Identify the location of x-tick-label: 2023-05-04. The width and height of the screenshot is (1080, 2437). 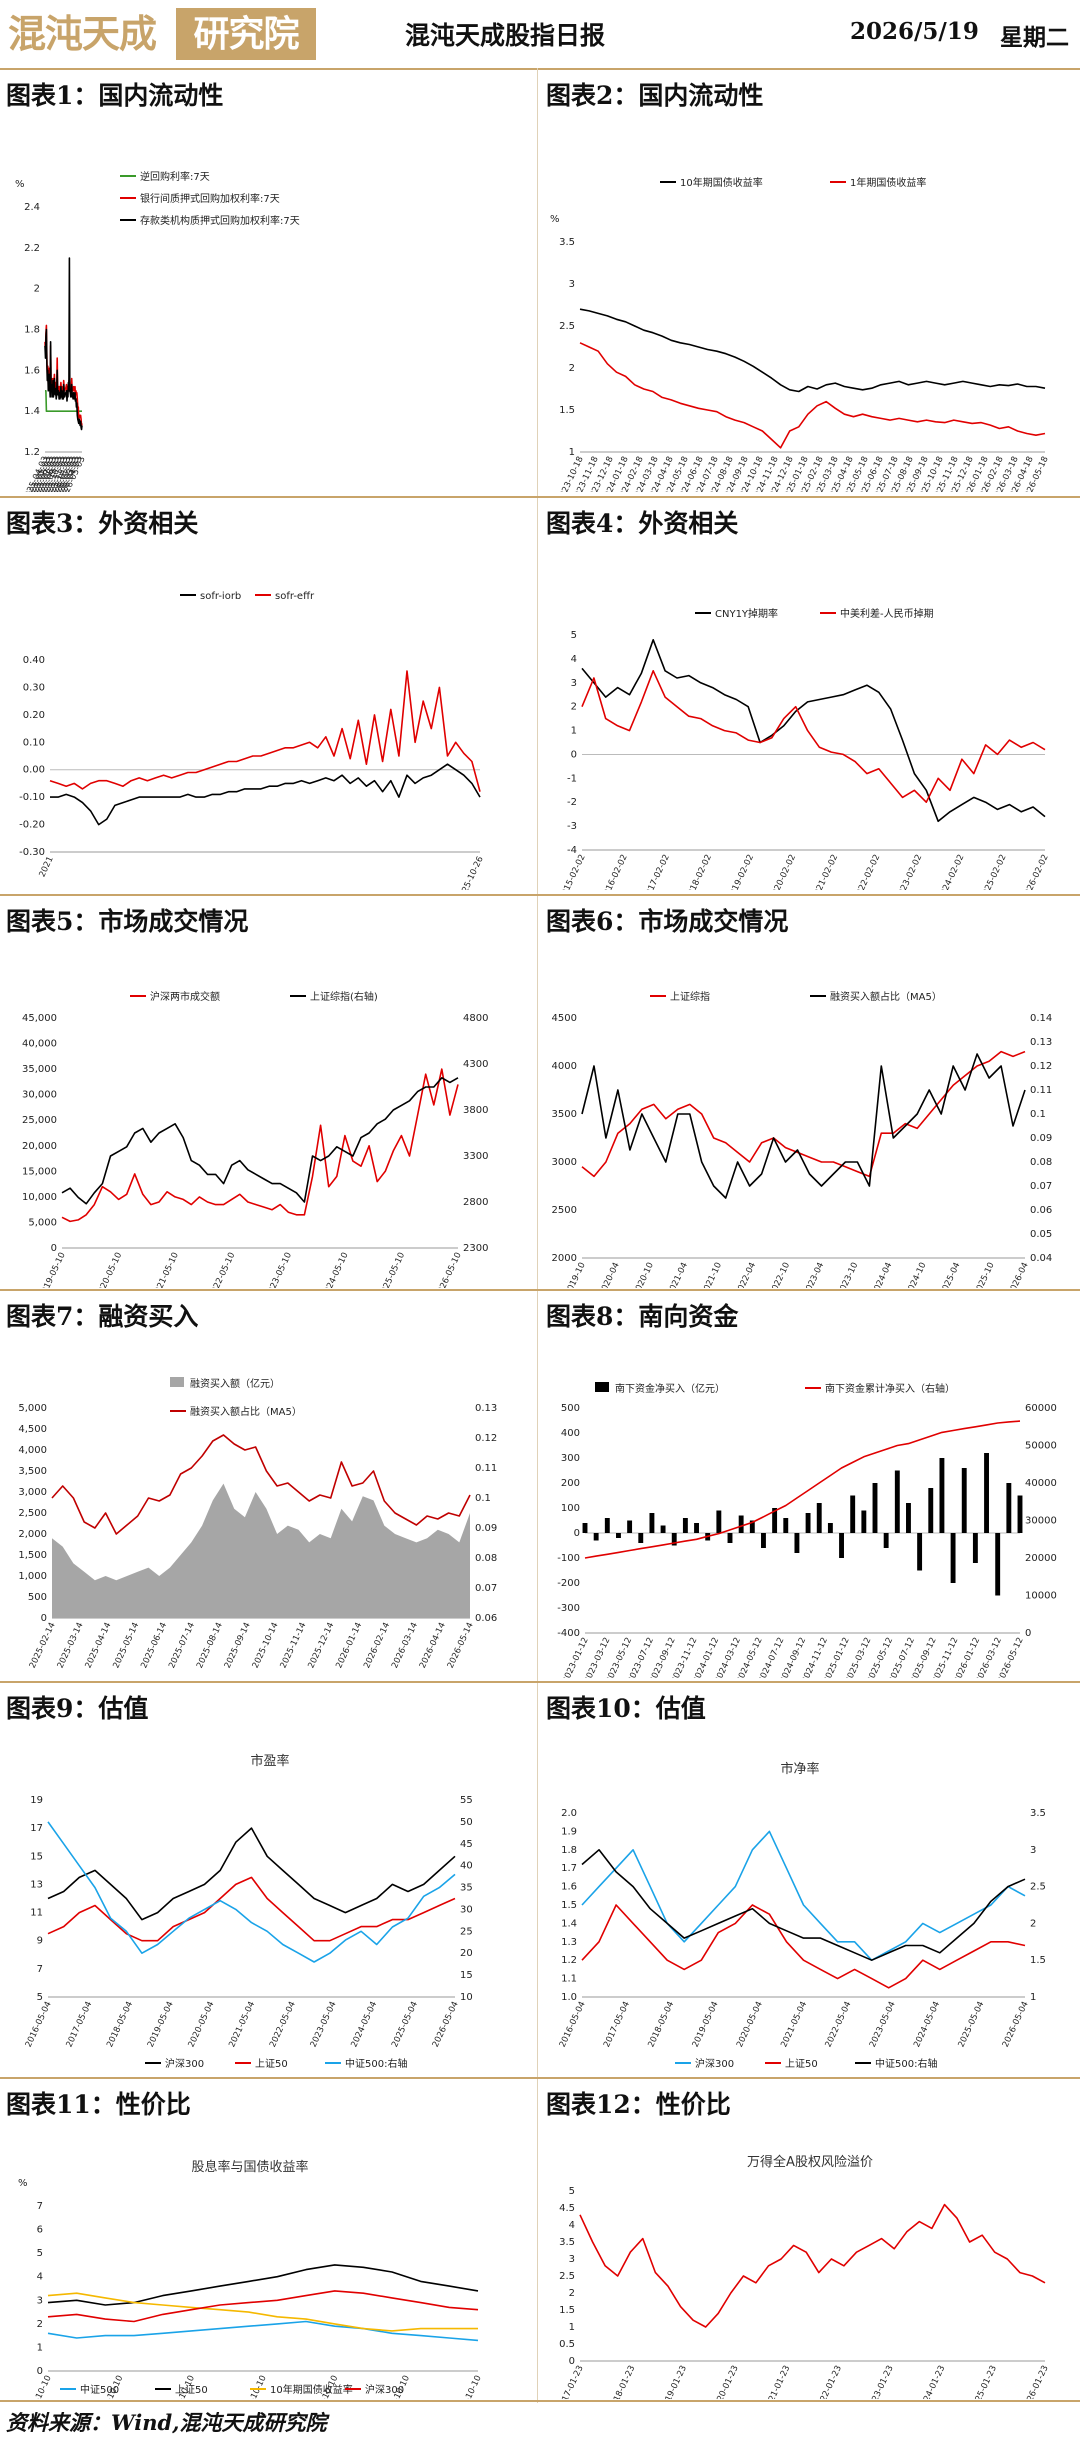
(324, 2024).